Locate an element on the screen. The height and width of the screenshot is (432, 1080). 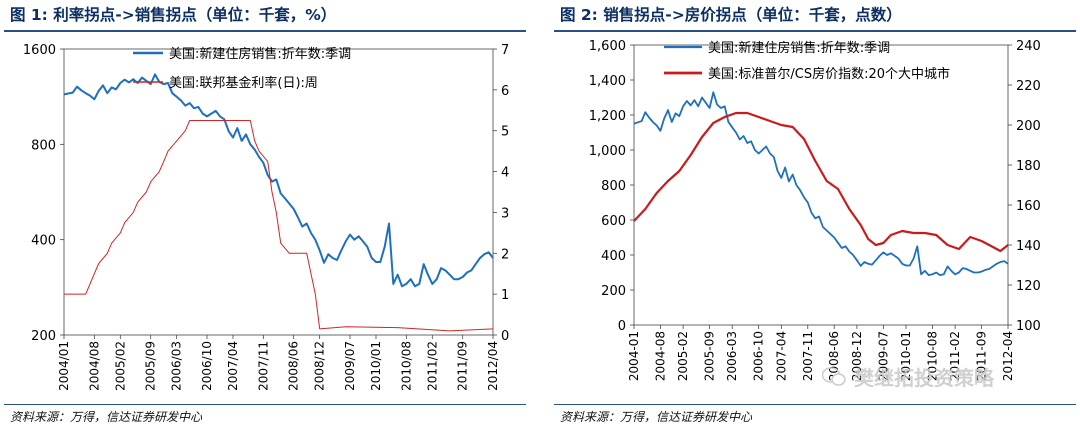
x-axis-tick-label: 2004-08 is located at coordinates (660, 356).